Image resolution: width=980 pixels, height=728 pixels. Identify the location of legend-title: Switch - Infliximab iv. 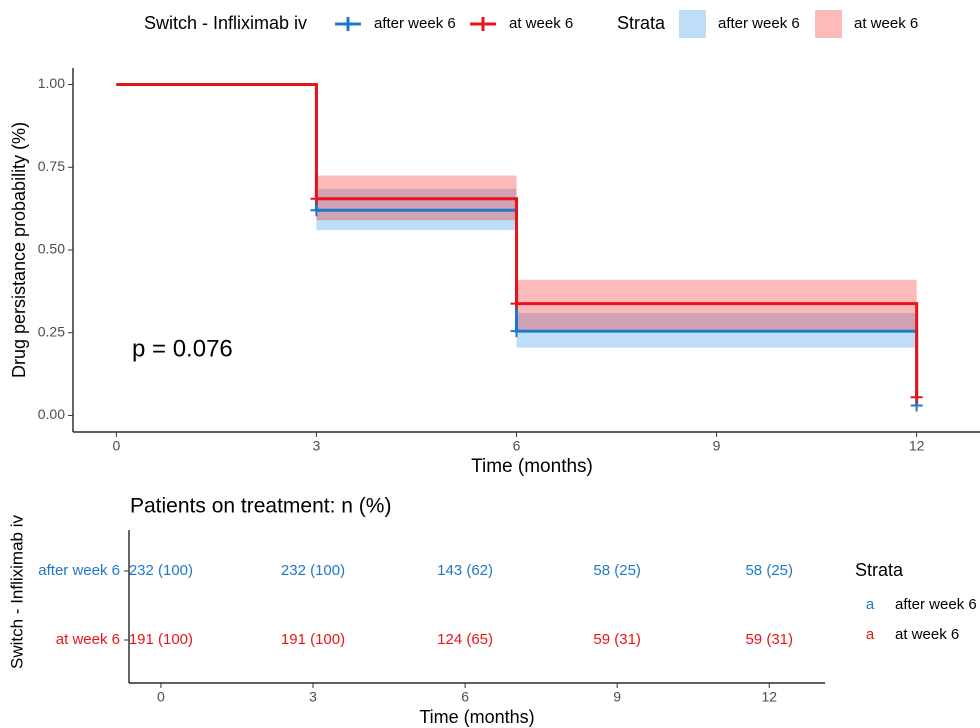
(225, 23).